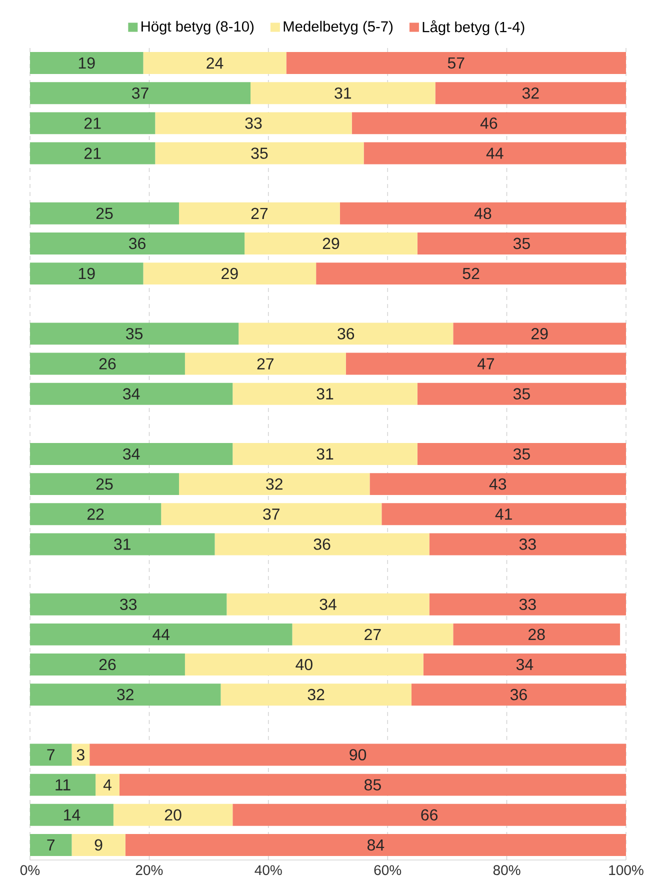 The width and height of the screenshot is (656, 891). What do you see at coordinates (388, 870) in the screenshot?
I see `x-tick-label: 60%` at bounding box center [388, 870].